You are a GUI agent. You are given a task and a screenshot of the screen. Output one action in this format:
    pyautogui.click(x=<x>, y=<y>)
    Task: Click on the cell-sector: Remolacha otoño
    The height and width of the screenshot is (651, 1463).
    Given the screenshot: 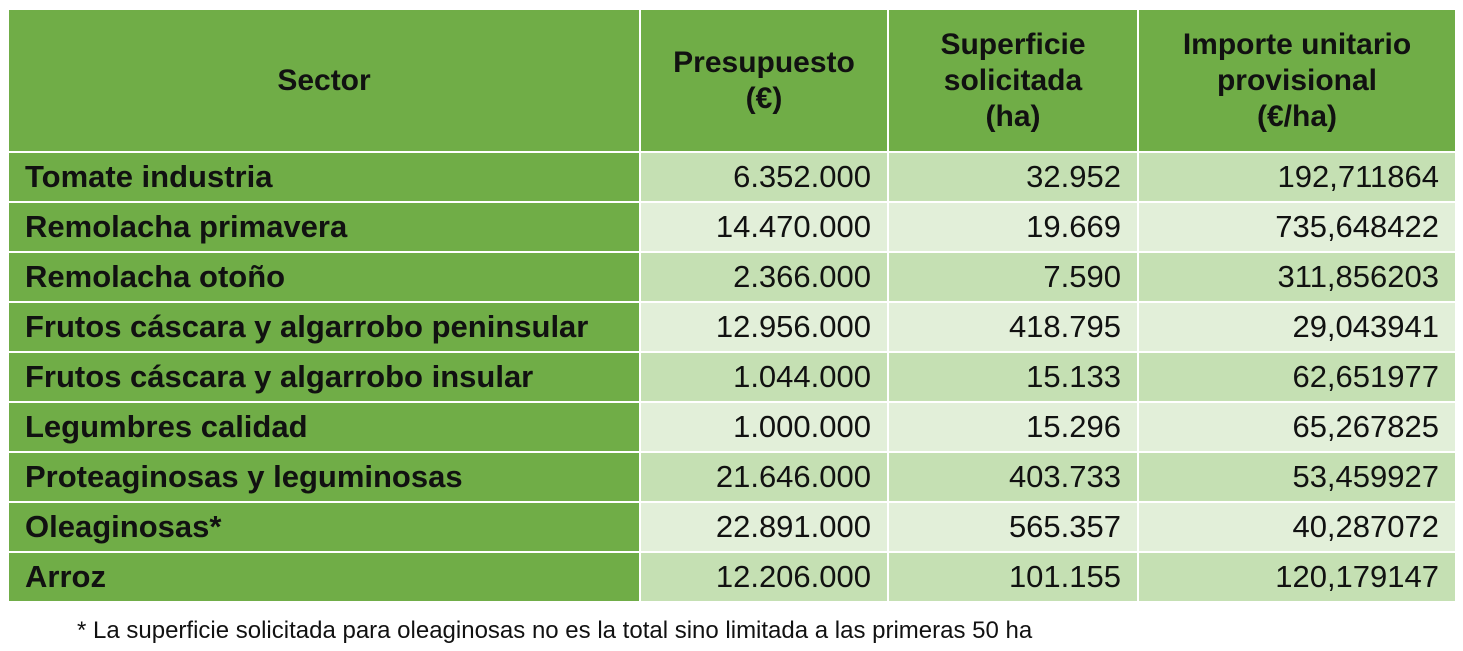 What is the action you would take?
    pyautogui.click(x=324, y=277)
    